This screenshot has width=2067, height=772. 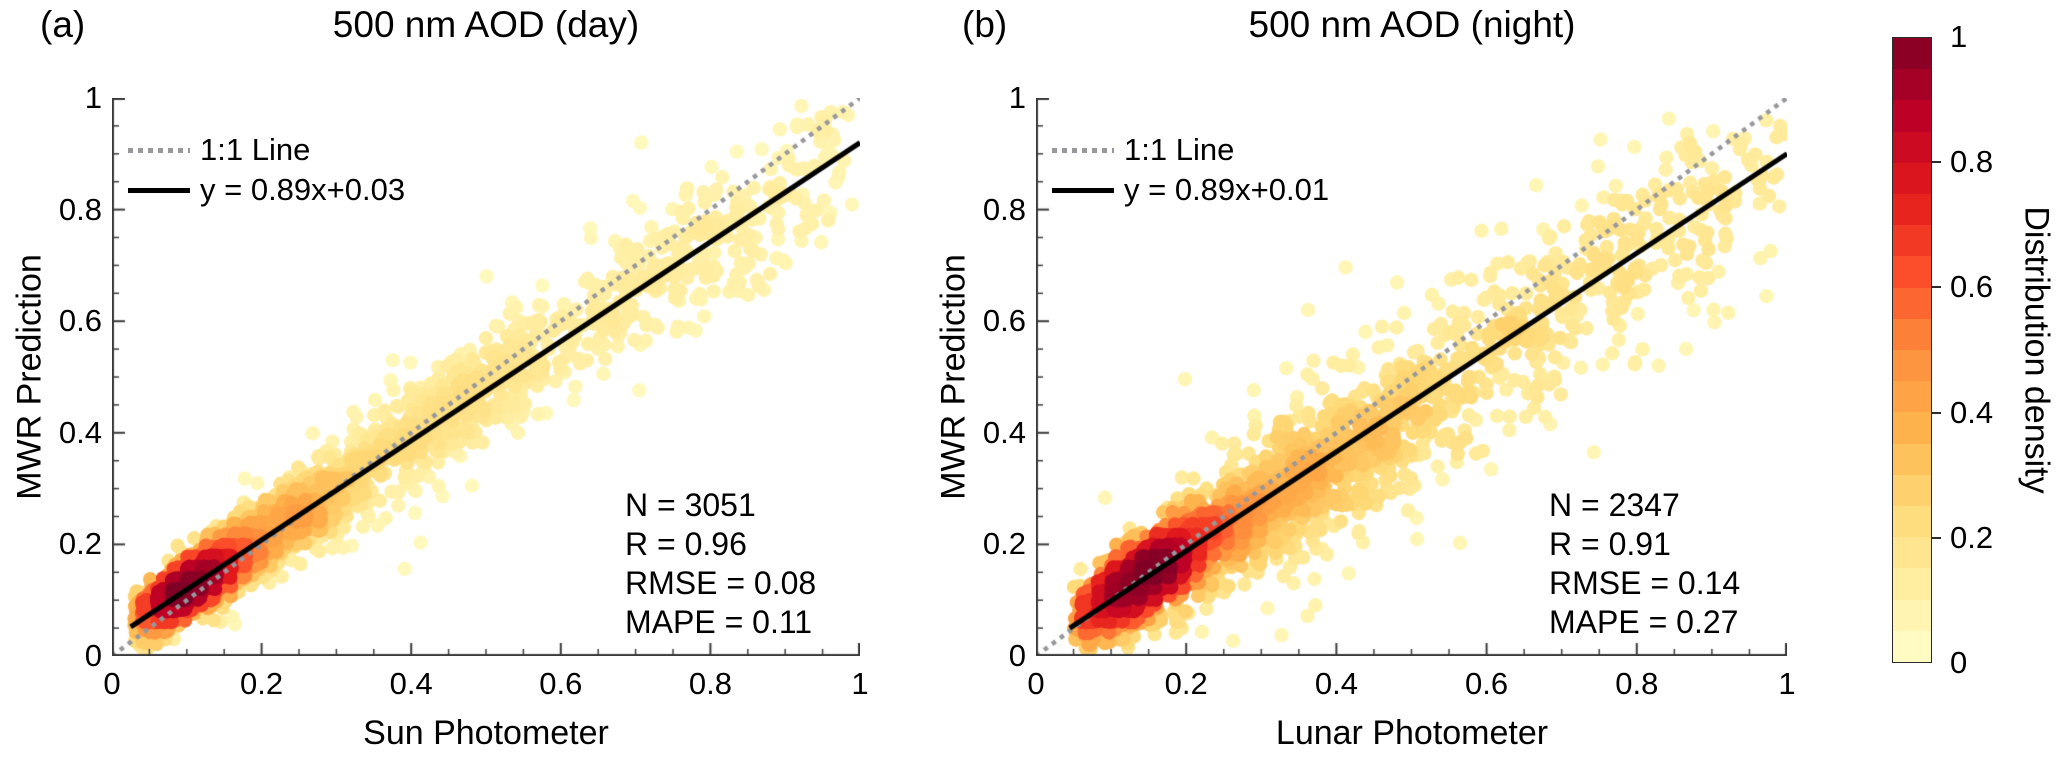 I want to click on panel-day-corner-label: (a), so click(x=63, y=24).